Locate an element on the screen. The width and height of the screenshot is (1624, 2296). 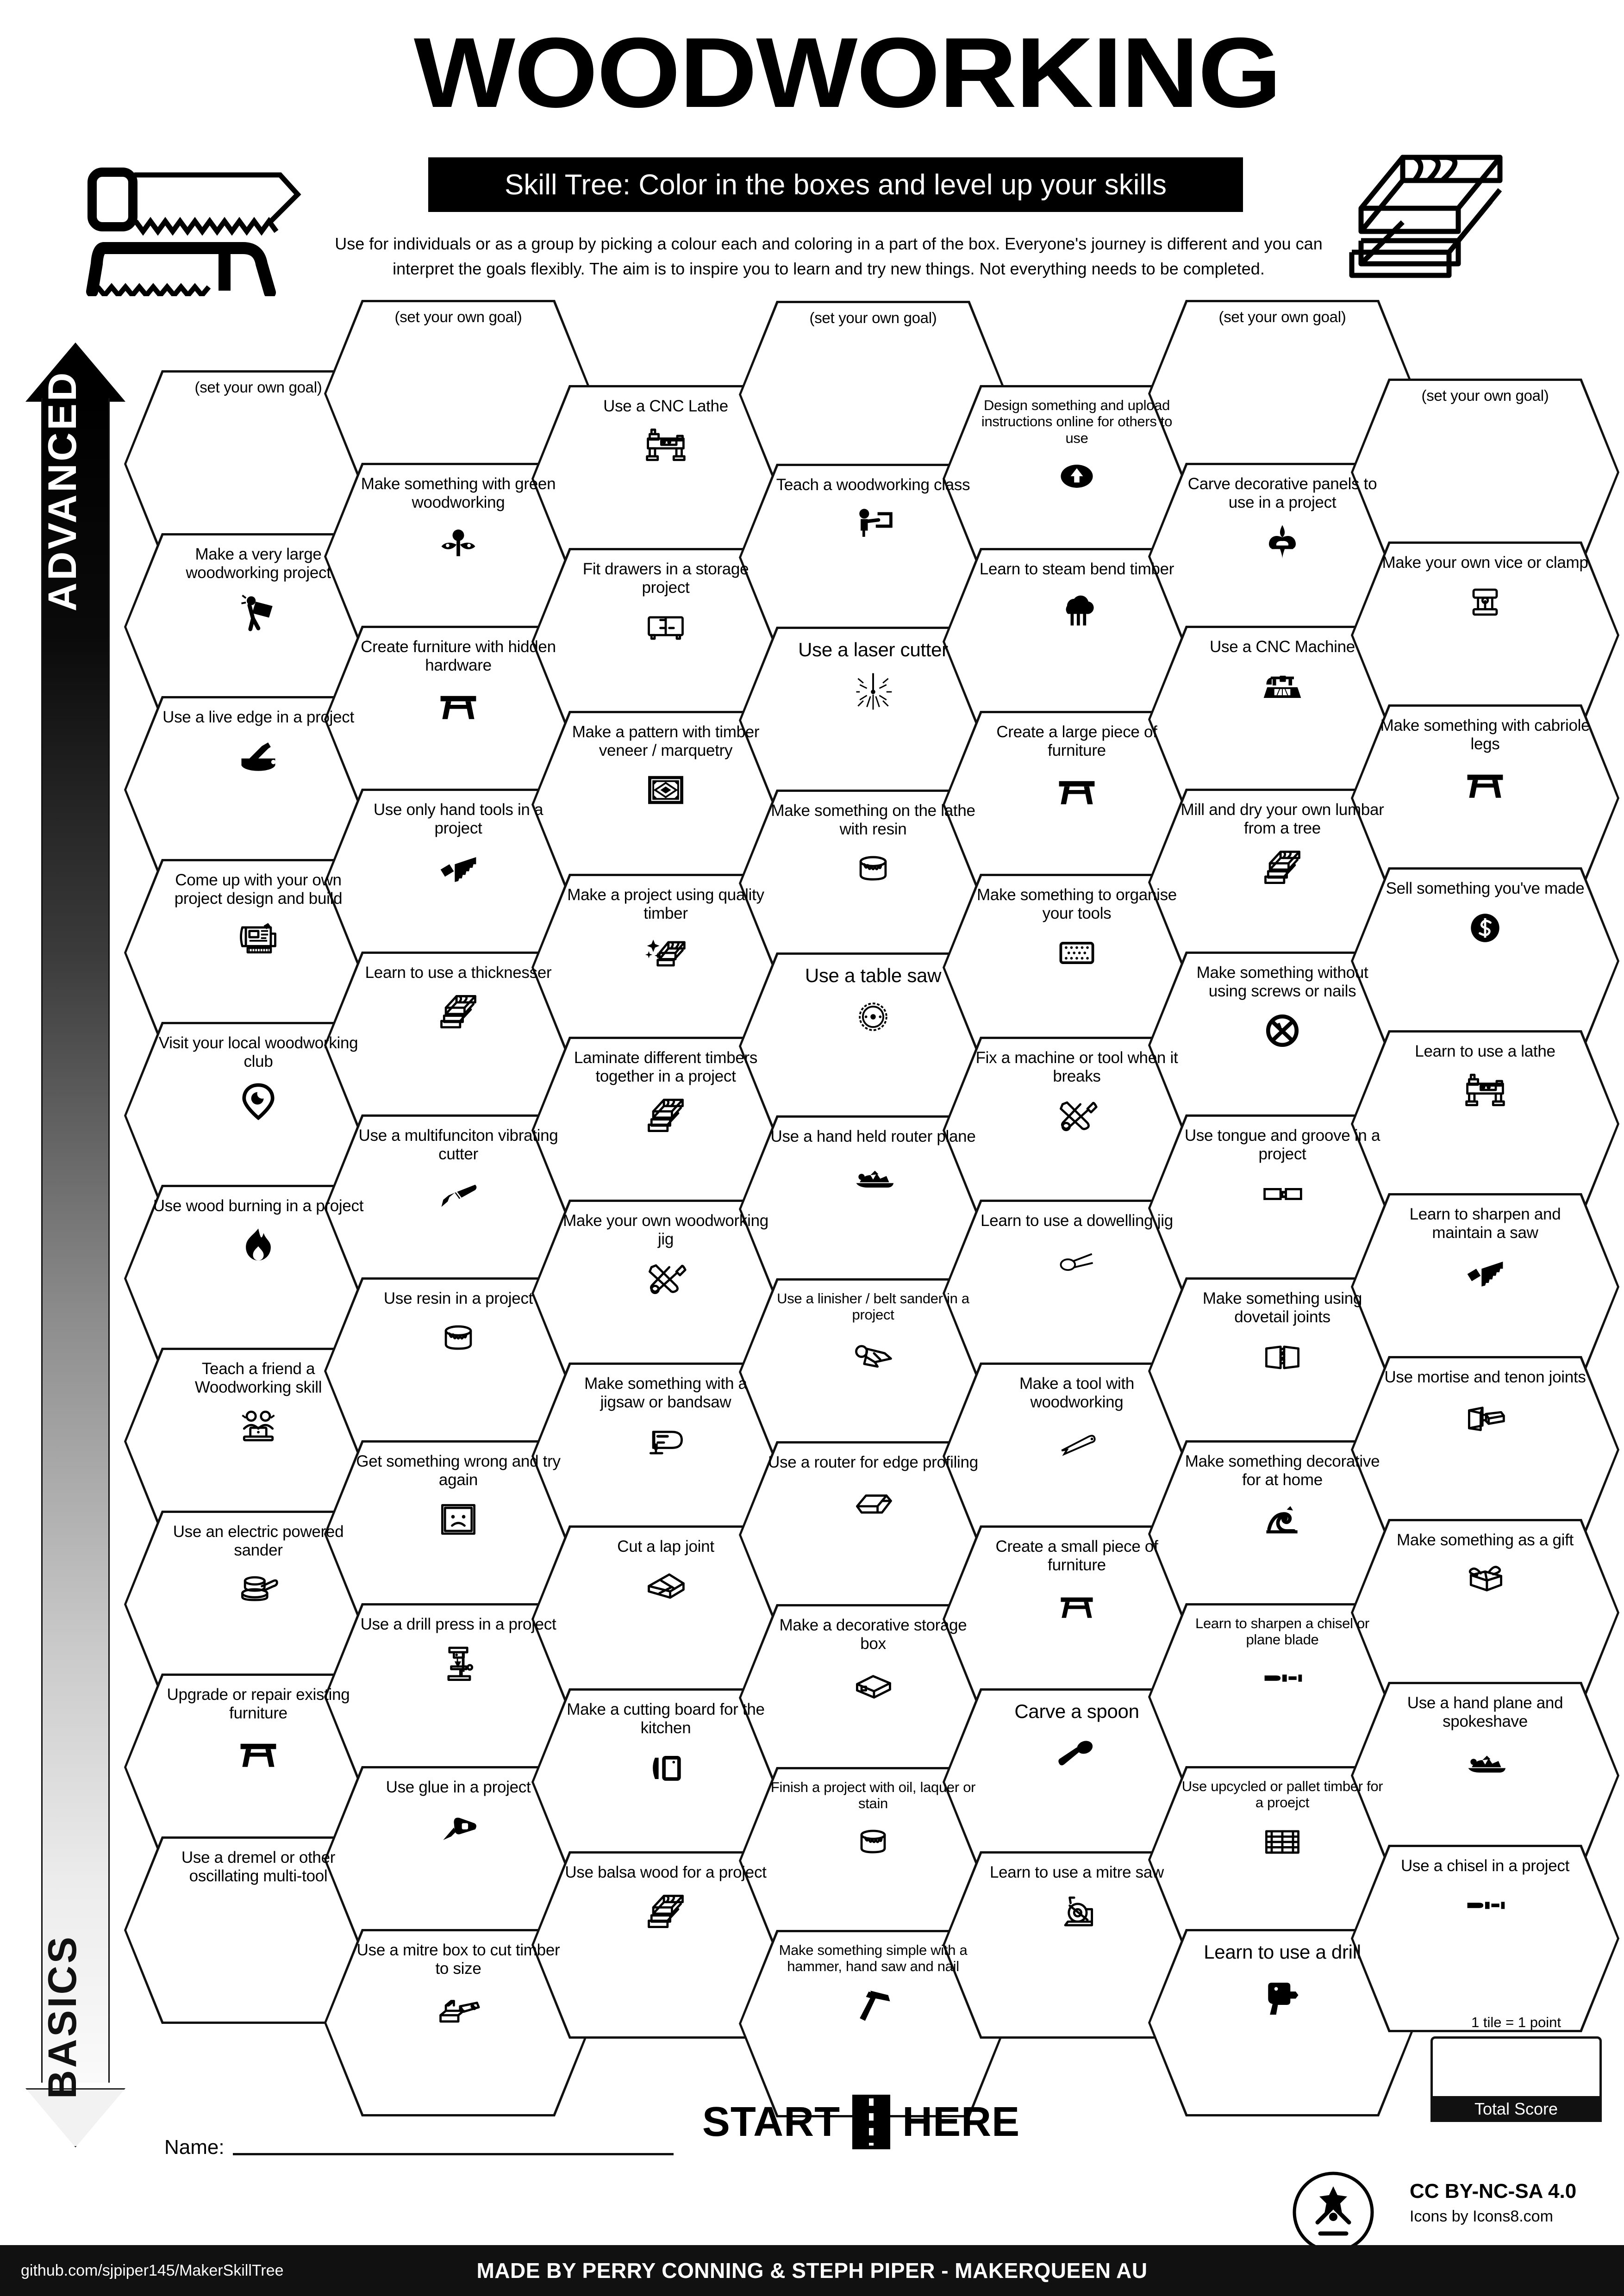
skill-tile: Use a table saw is located at coordinates (873, 1046).